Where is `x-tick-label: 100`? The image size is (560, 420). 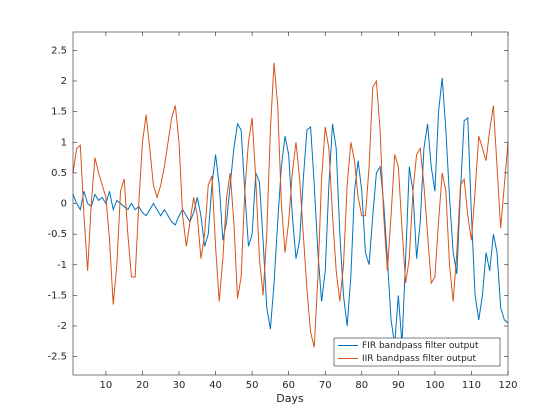
x-tick-label: 100 is located at coordinates (434, 385).